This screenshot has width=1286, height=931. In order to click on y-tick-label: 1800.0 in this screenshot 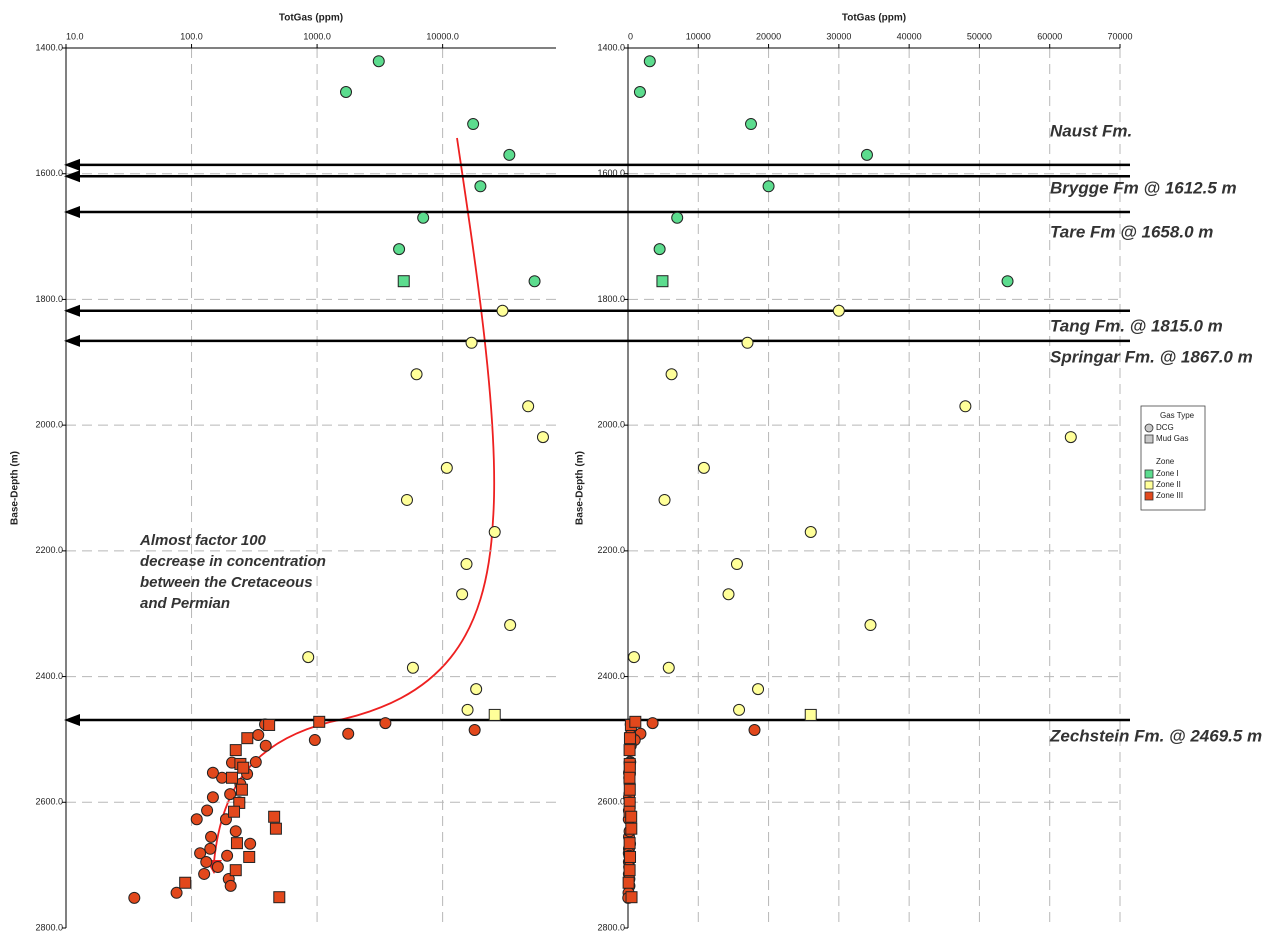, I will do `click(49, 299)`.